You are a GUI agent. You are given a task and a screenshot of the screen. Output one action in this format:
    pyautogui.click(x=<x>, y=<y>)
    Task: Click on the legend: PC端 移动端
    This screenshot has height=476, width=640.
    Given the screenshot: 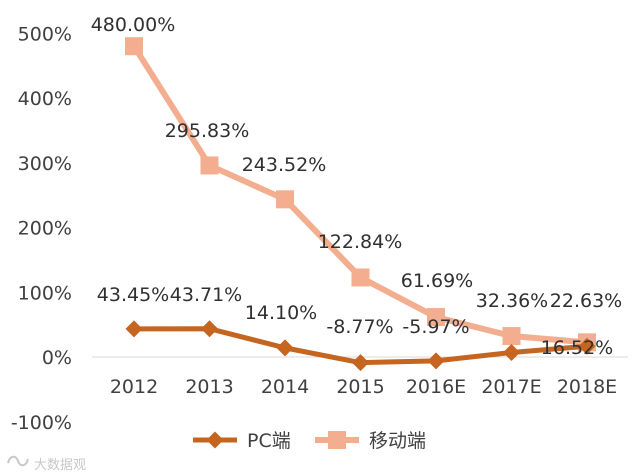 What is the action you would take?
    pyautogui.click(x=309, y=441)
    